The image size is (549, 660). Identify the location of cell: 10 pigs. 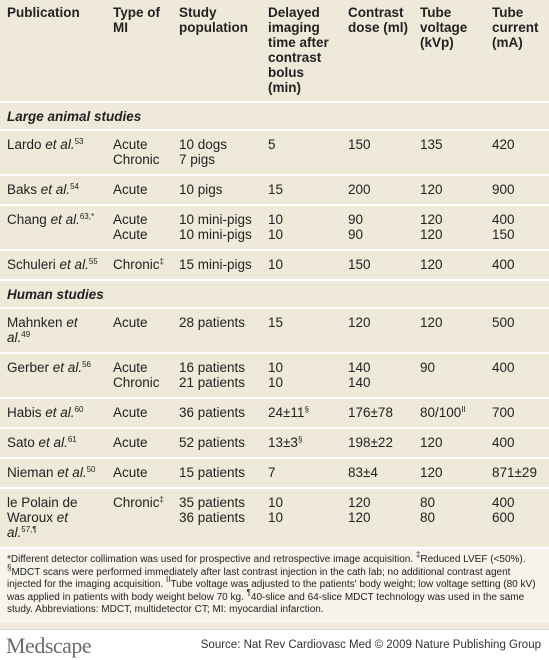
(216, 190).